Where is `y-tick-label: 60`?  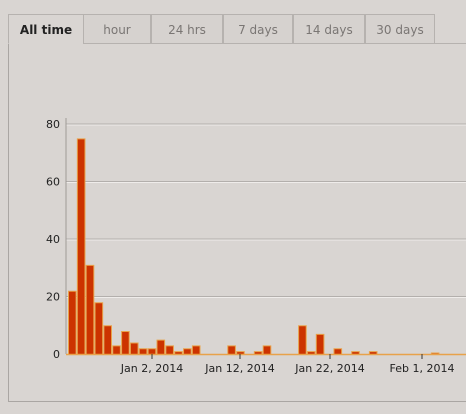 y-tick-label: 60 is located at coordinates (53, 182).